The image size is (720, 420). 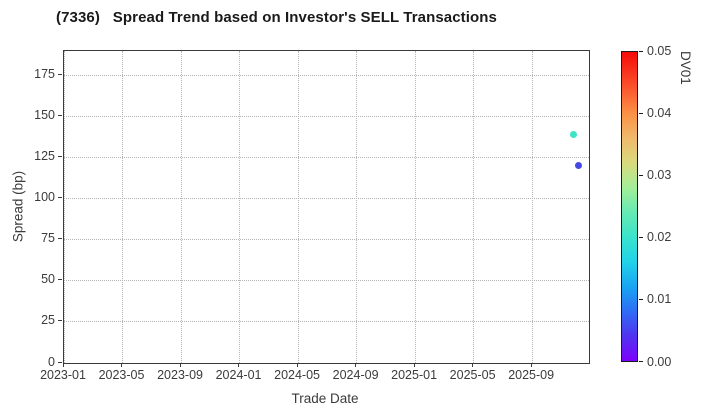 What do you see at coordinates (51, 361) in the screenshot?
I see `y-tick-label: 0` at bounding box center [51, 361].